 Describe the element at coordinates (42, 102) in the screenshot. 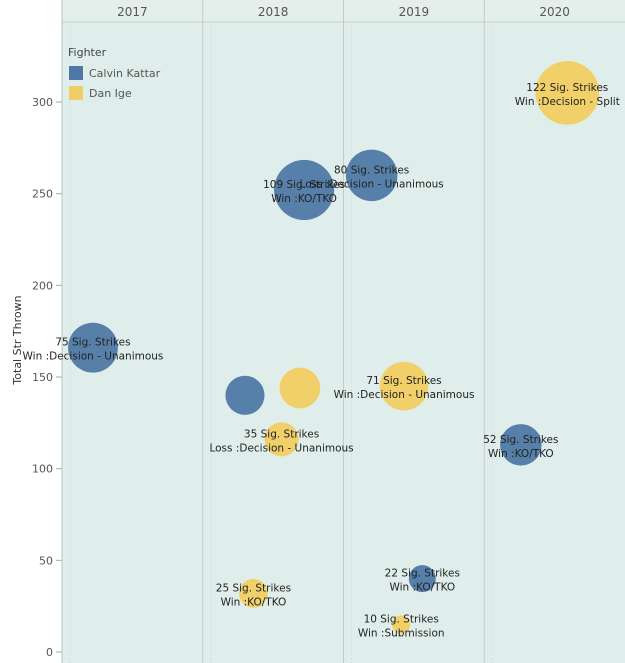

I see `y-tick-label: 300` at that location.